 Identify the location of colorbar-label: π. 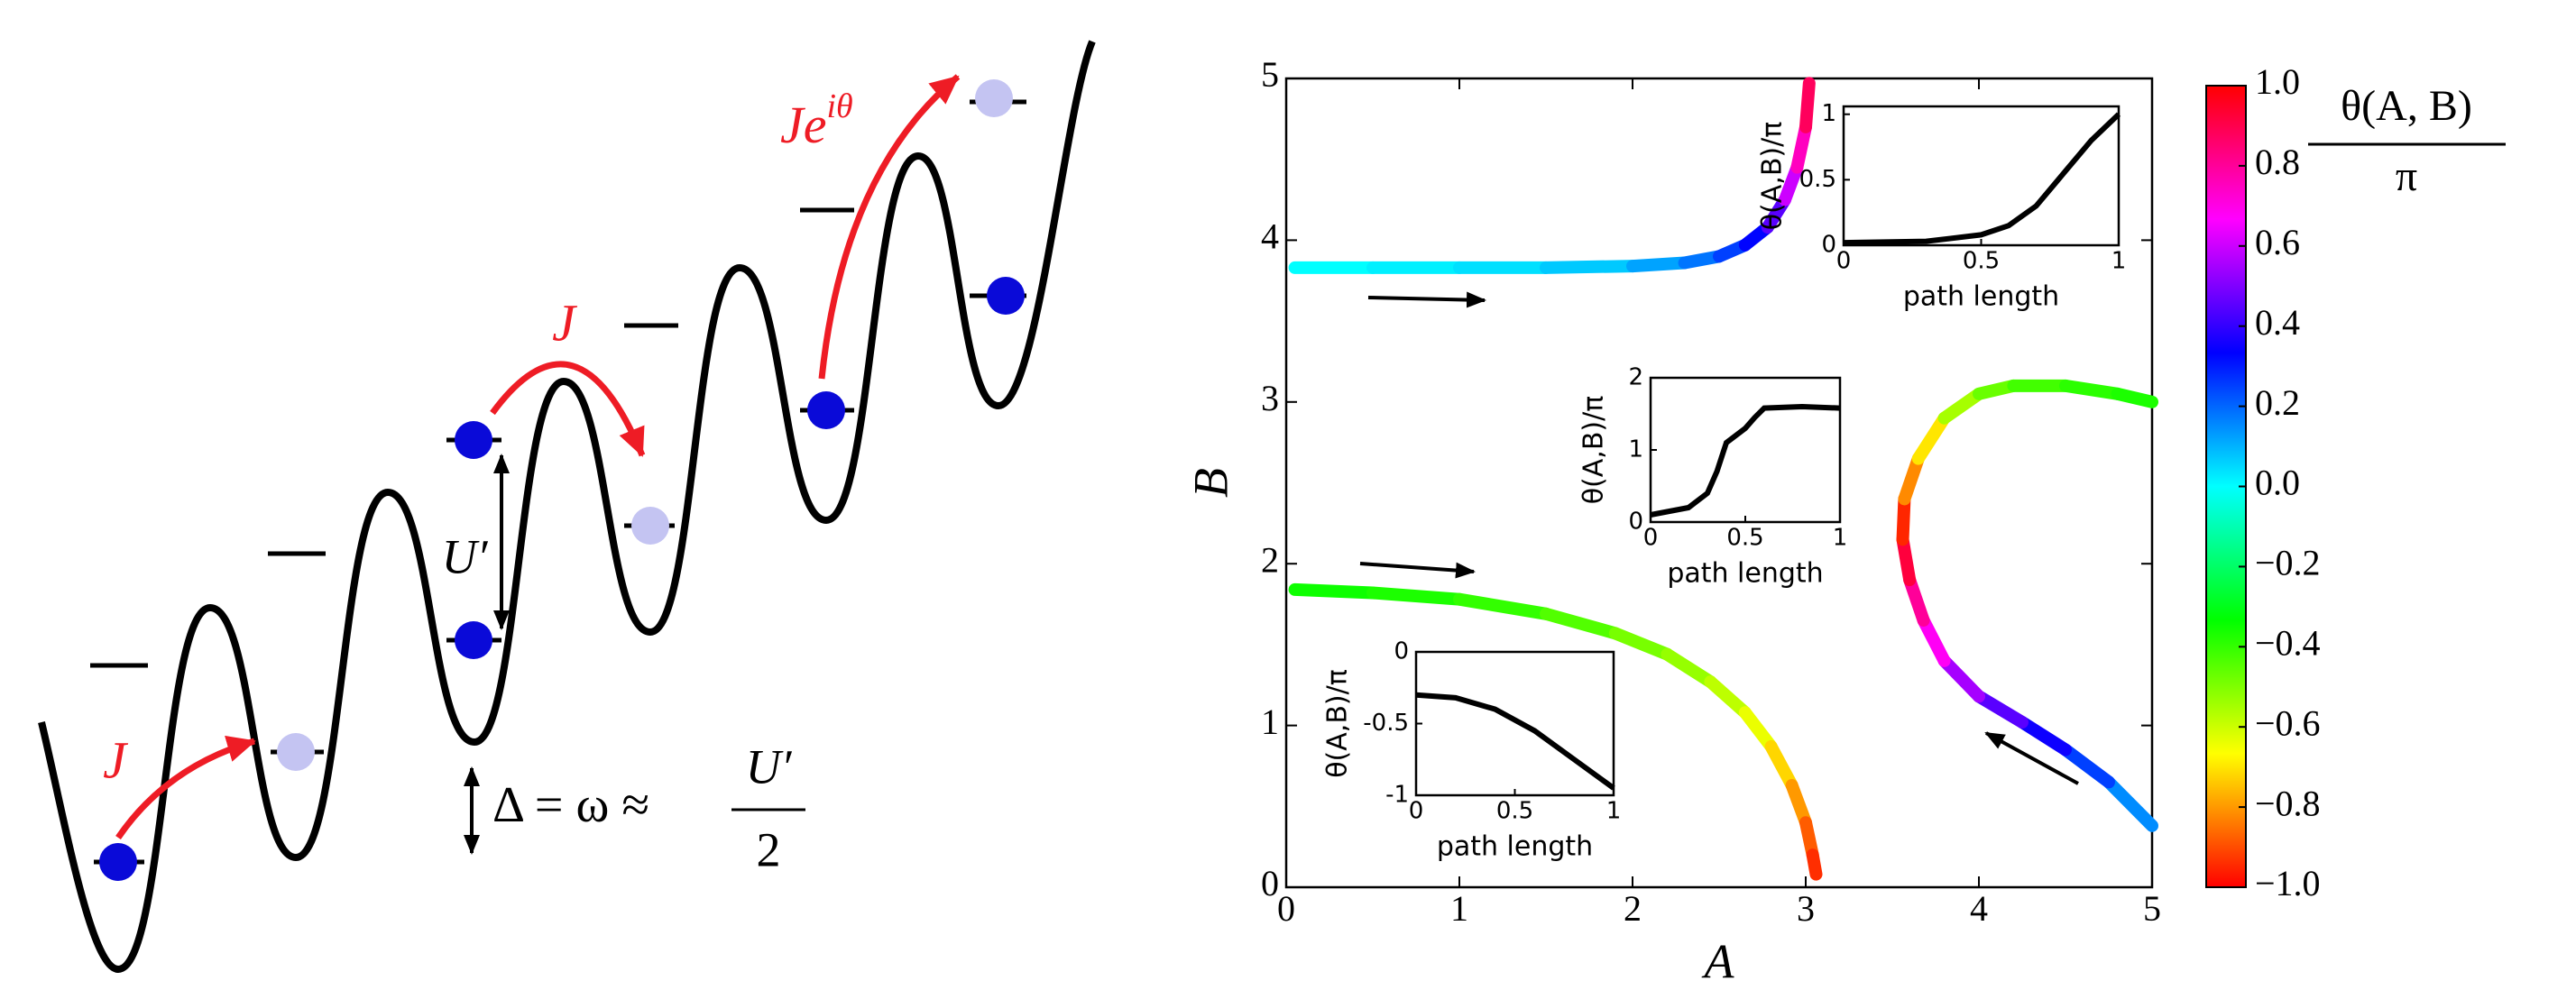
(2407, 176).